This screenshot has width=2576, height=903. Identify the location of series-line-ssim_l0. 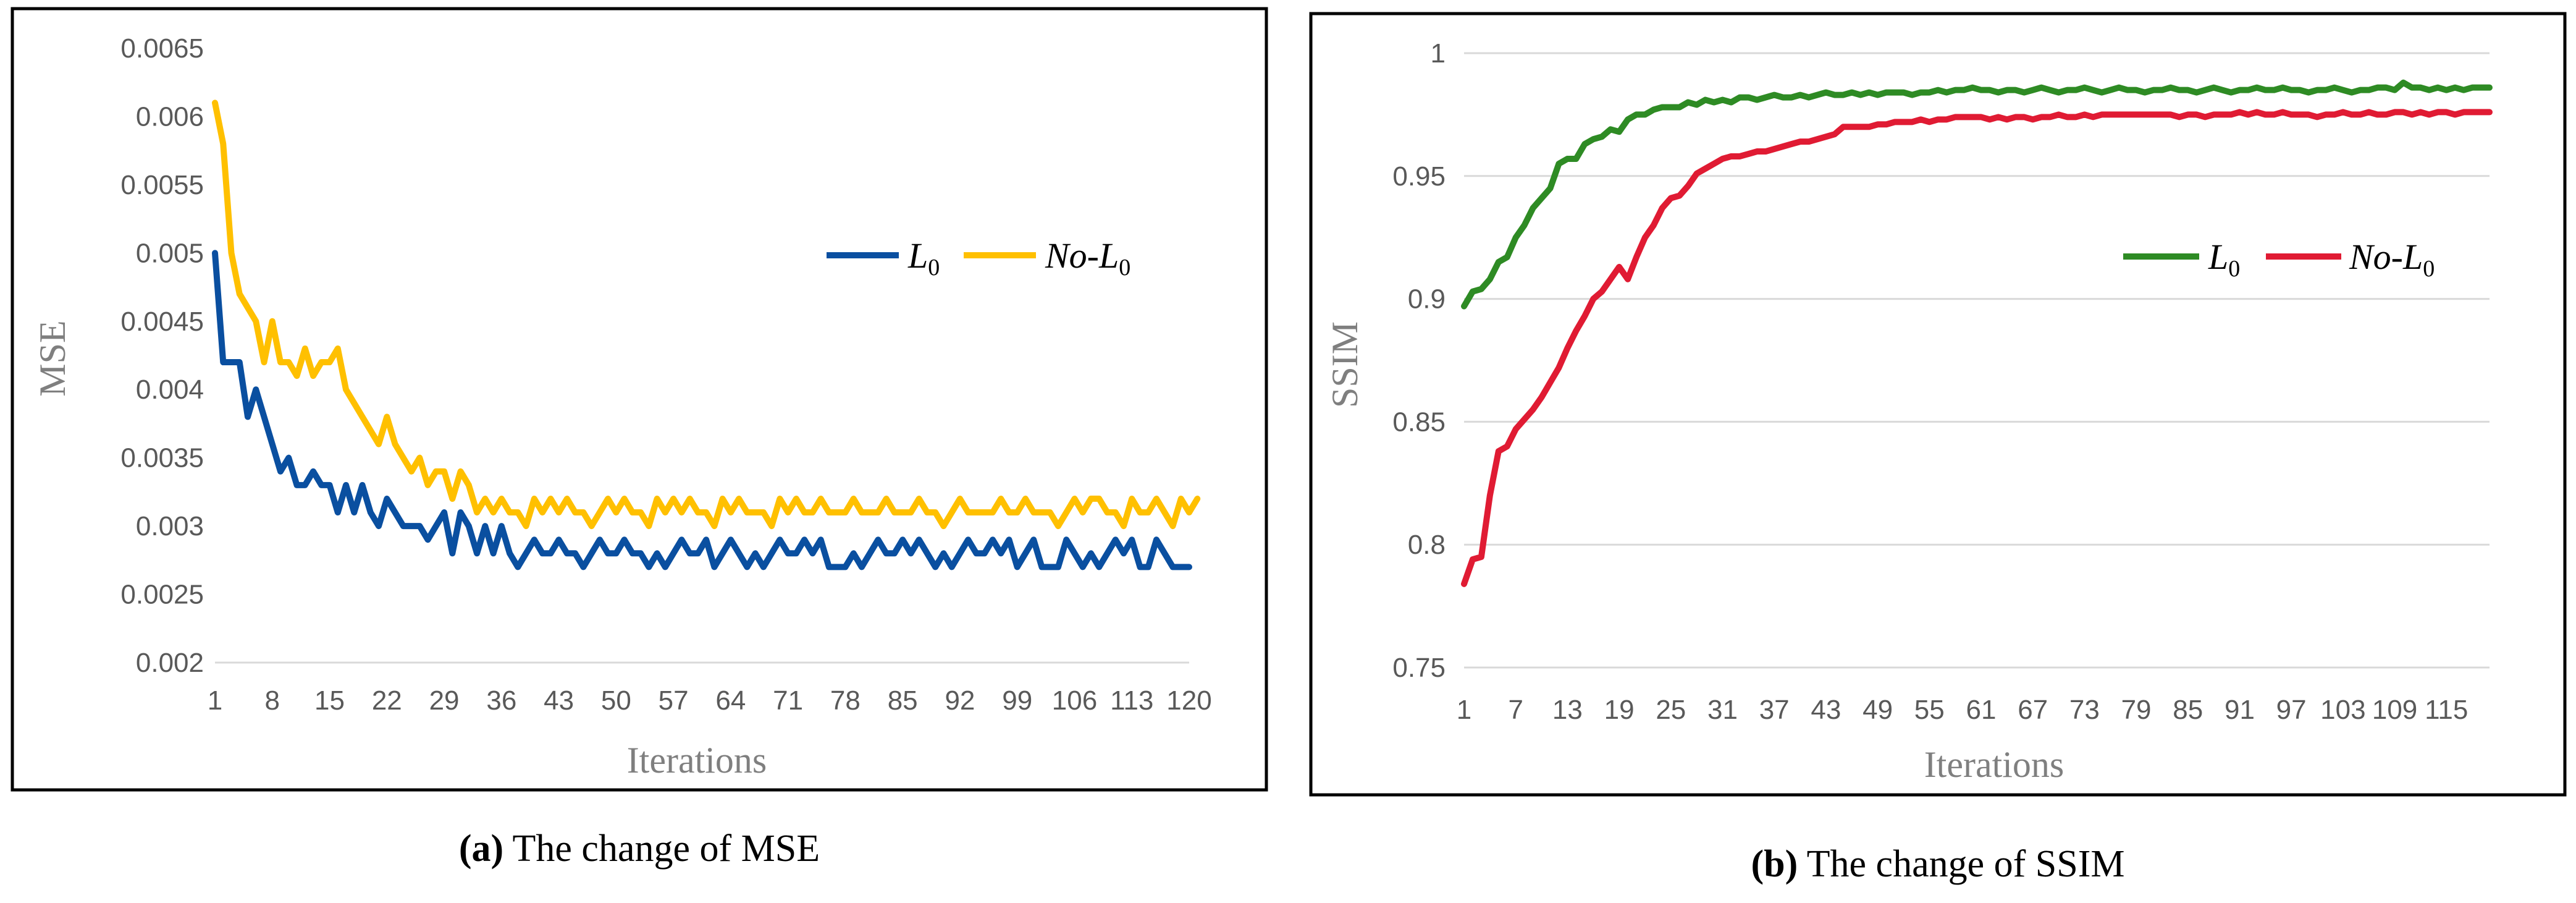
(1977, 194).